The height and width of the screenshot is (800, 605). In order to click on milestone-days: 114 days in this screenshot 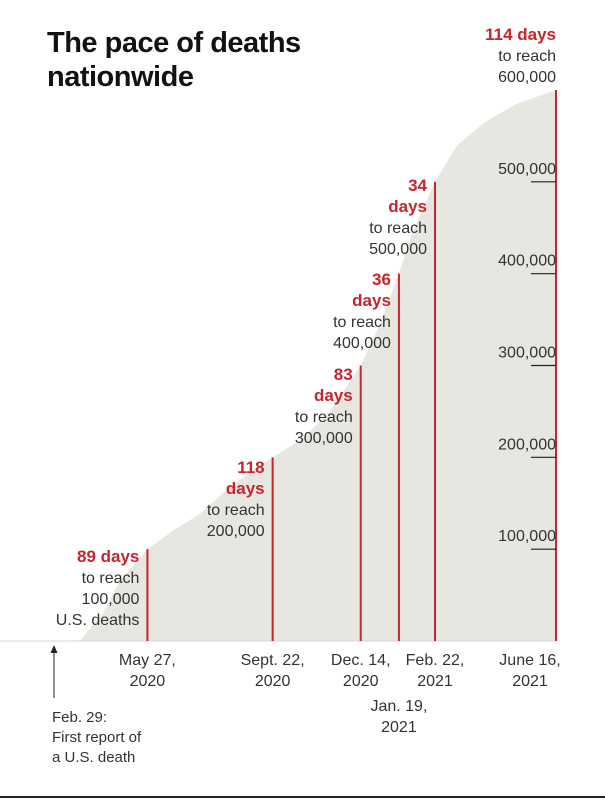, I will do `click(520, 34)`.